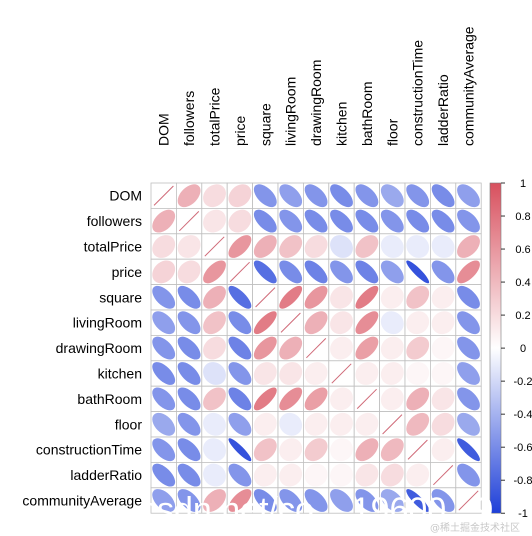 The image size is (532, 536). Describe the element at coordinates (522, 316) in the screenshot. I see `colorbar-tick-label: 0.2` at that location.